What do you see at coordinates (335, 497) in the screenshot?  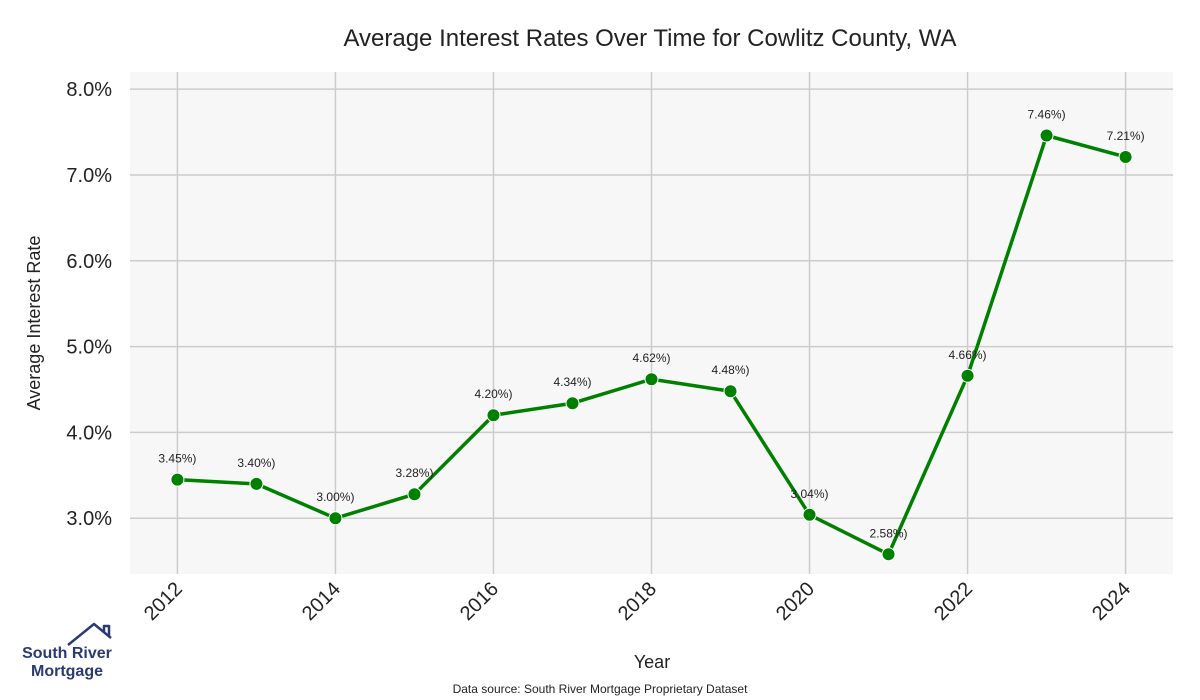 I see `data-label-2014: 3.00%)` at bounding box center [335, 497].